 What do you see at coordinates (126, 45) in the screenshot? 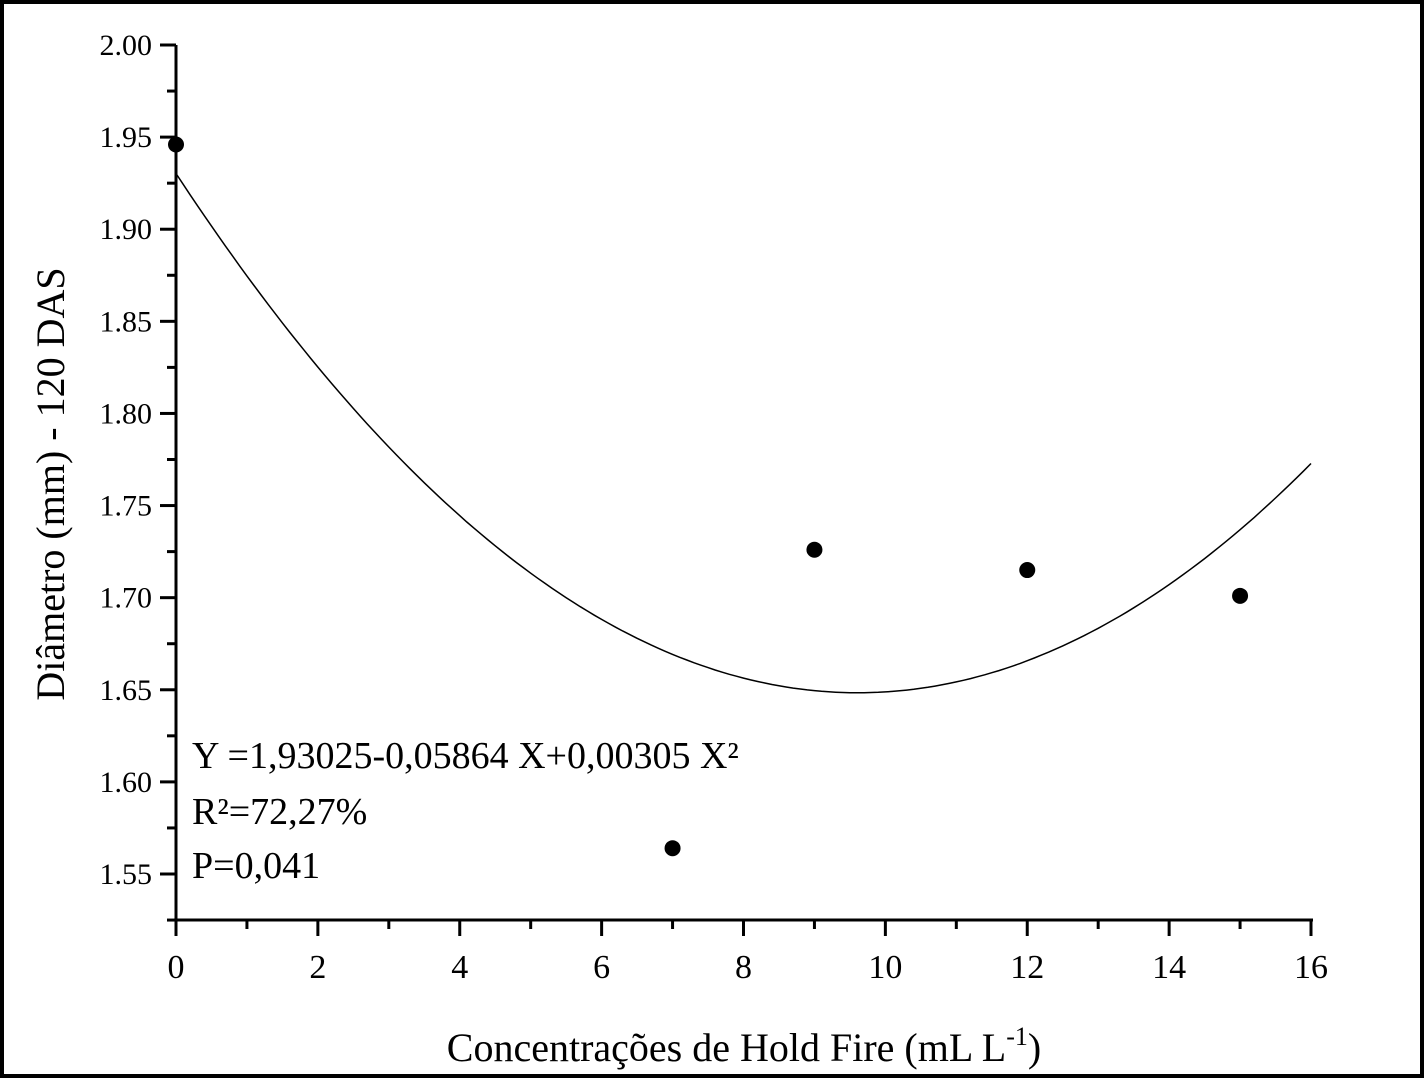
I see `y-tick-label: 2.00` at bounding box center [126, 45].